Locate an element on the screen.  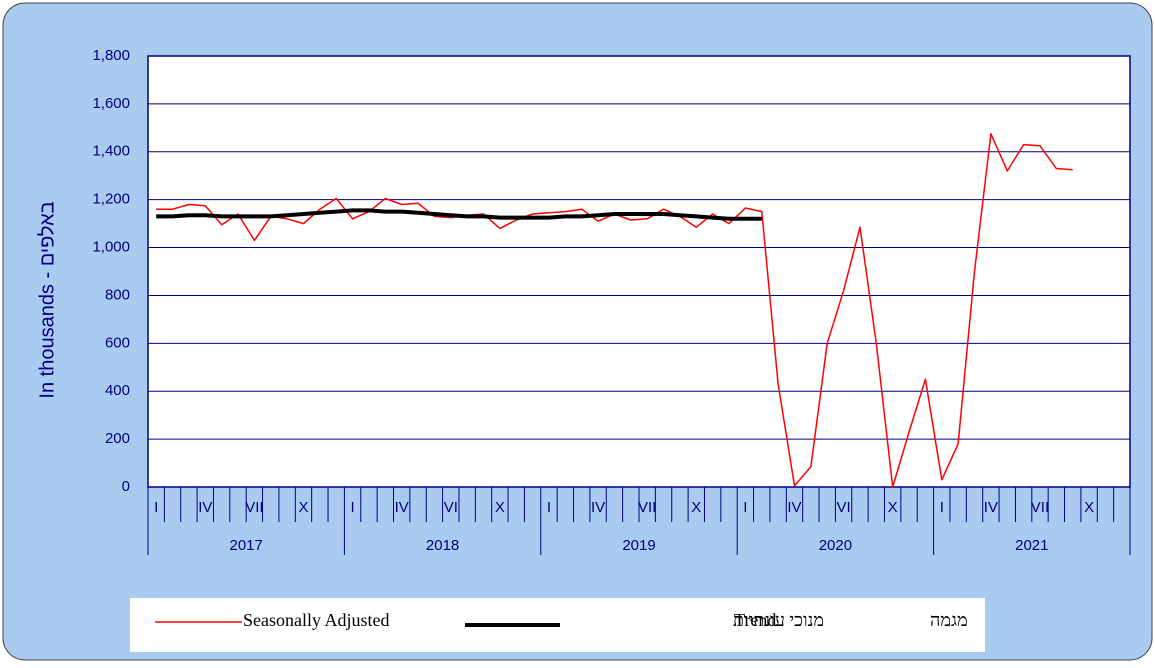
y-tick-label: 800 is located at coordinates (117, 294).